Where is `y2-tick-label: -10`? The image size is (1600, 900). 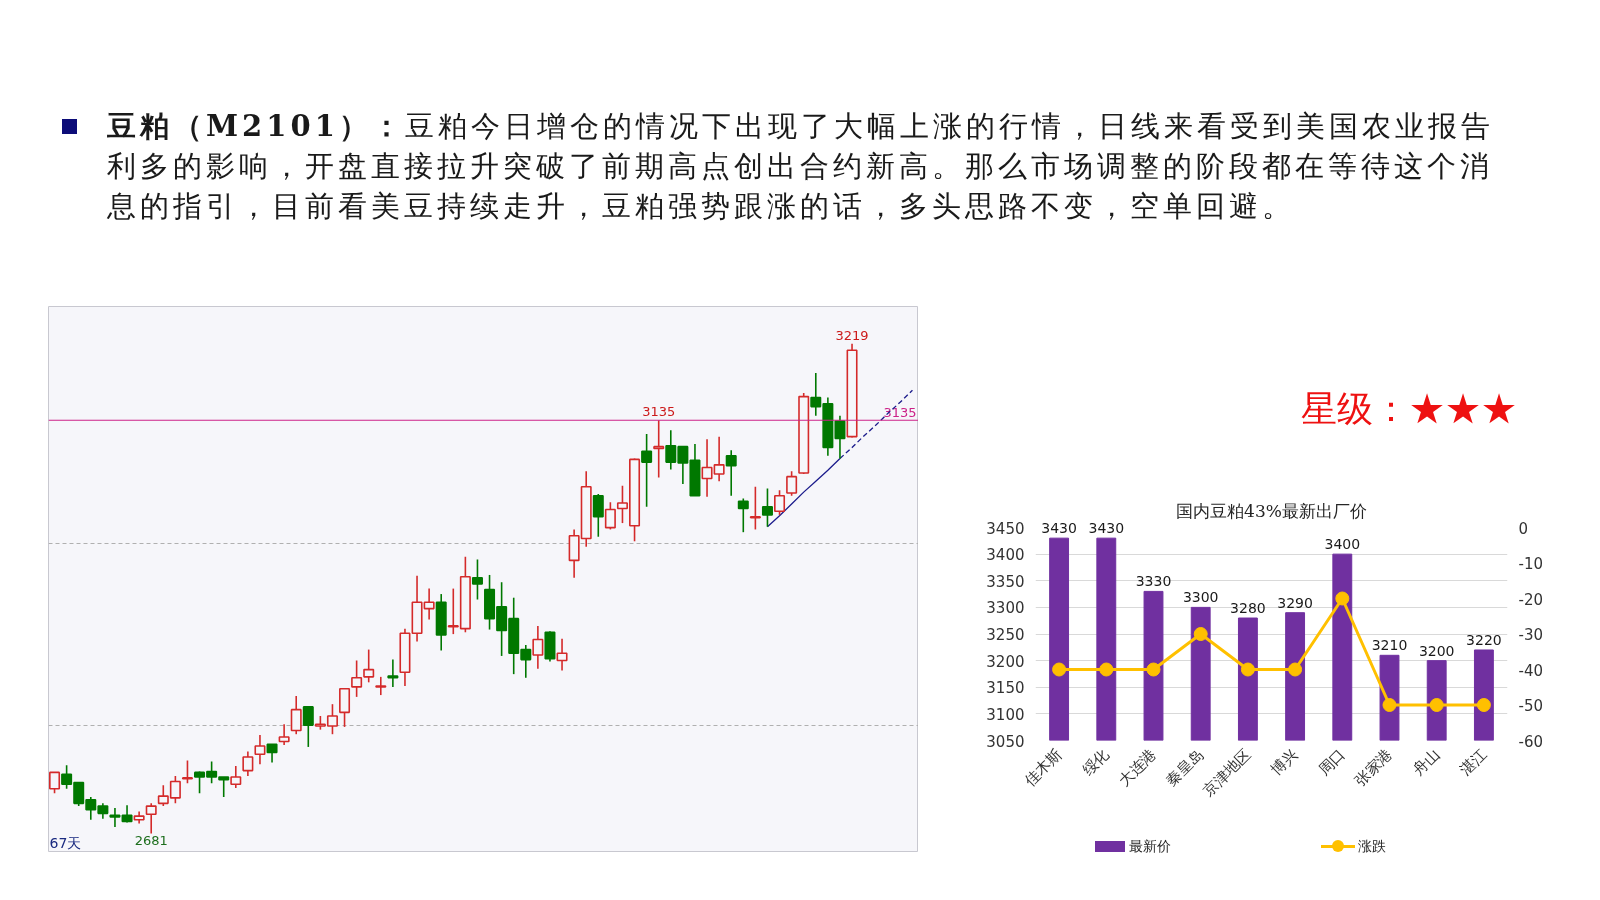
y2-tick-label: -10 is located at coordinates (1530, 564).